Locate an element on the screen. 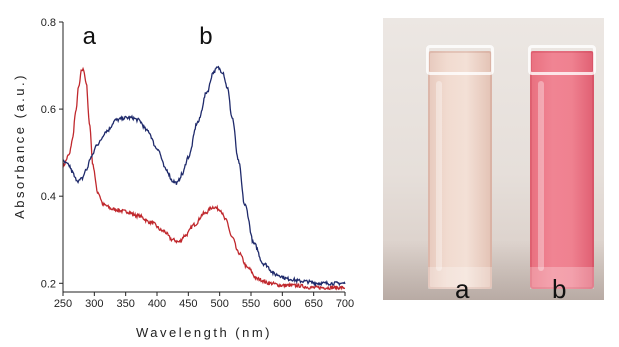  x-tick-label: 450 is located at coordinates (188, 304).